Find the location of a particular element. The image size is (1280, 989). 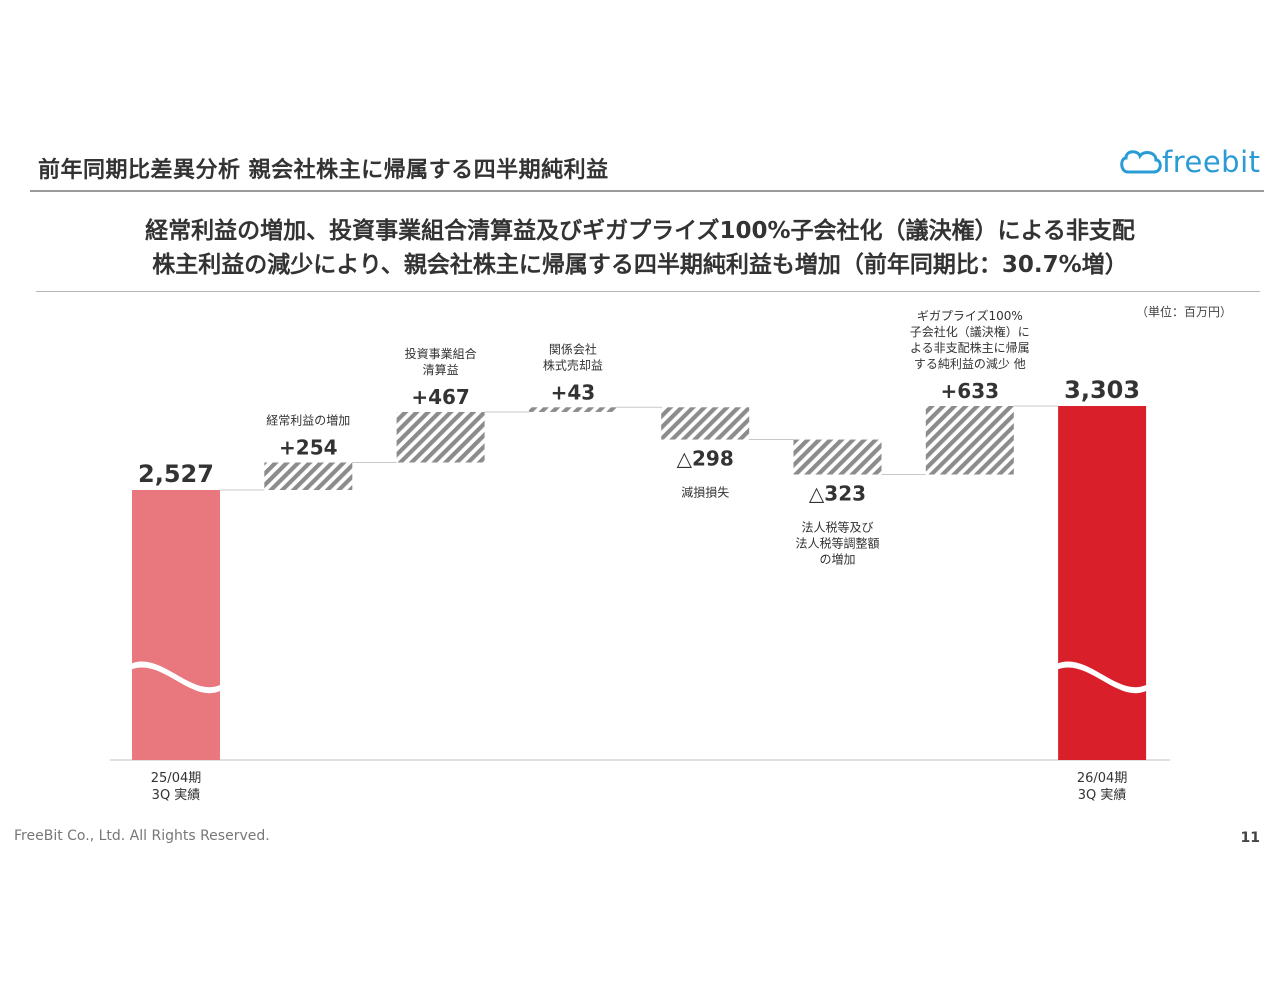

category-label-2-1: 清算益 is located at coordinates (441, 369).